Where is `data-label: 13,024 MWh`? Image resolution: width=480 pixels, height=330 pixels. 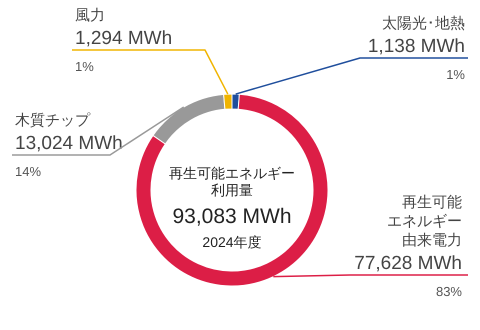
data-label: 13,024 MWh is located at coordinates (69, 143).